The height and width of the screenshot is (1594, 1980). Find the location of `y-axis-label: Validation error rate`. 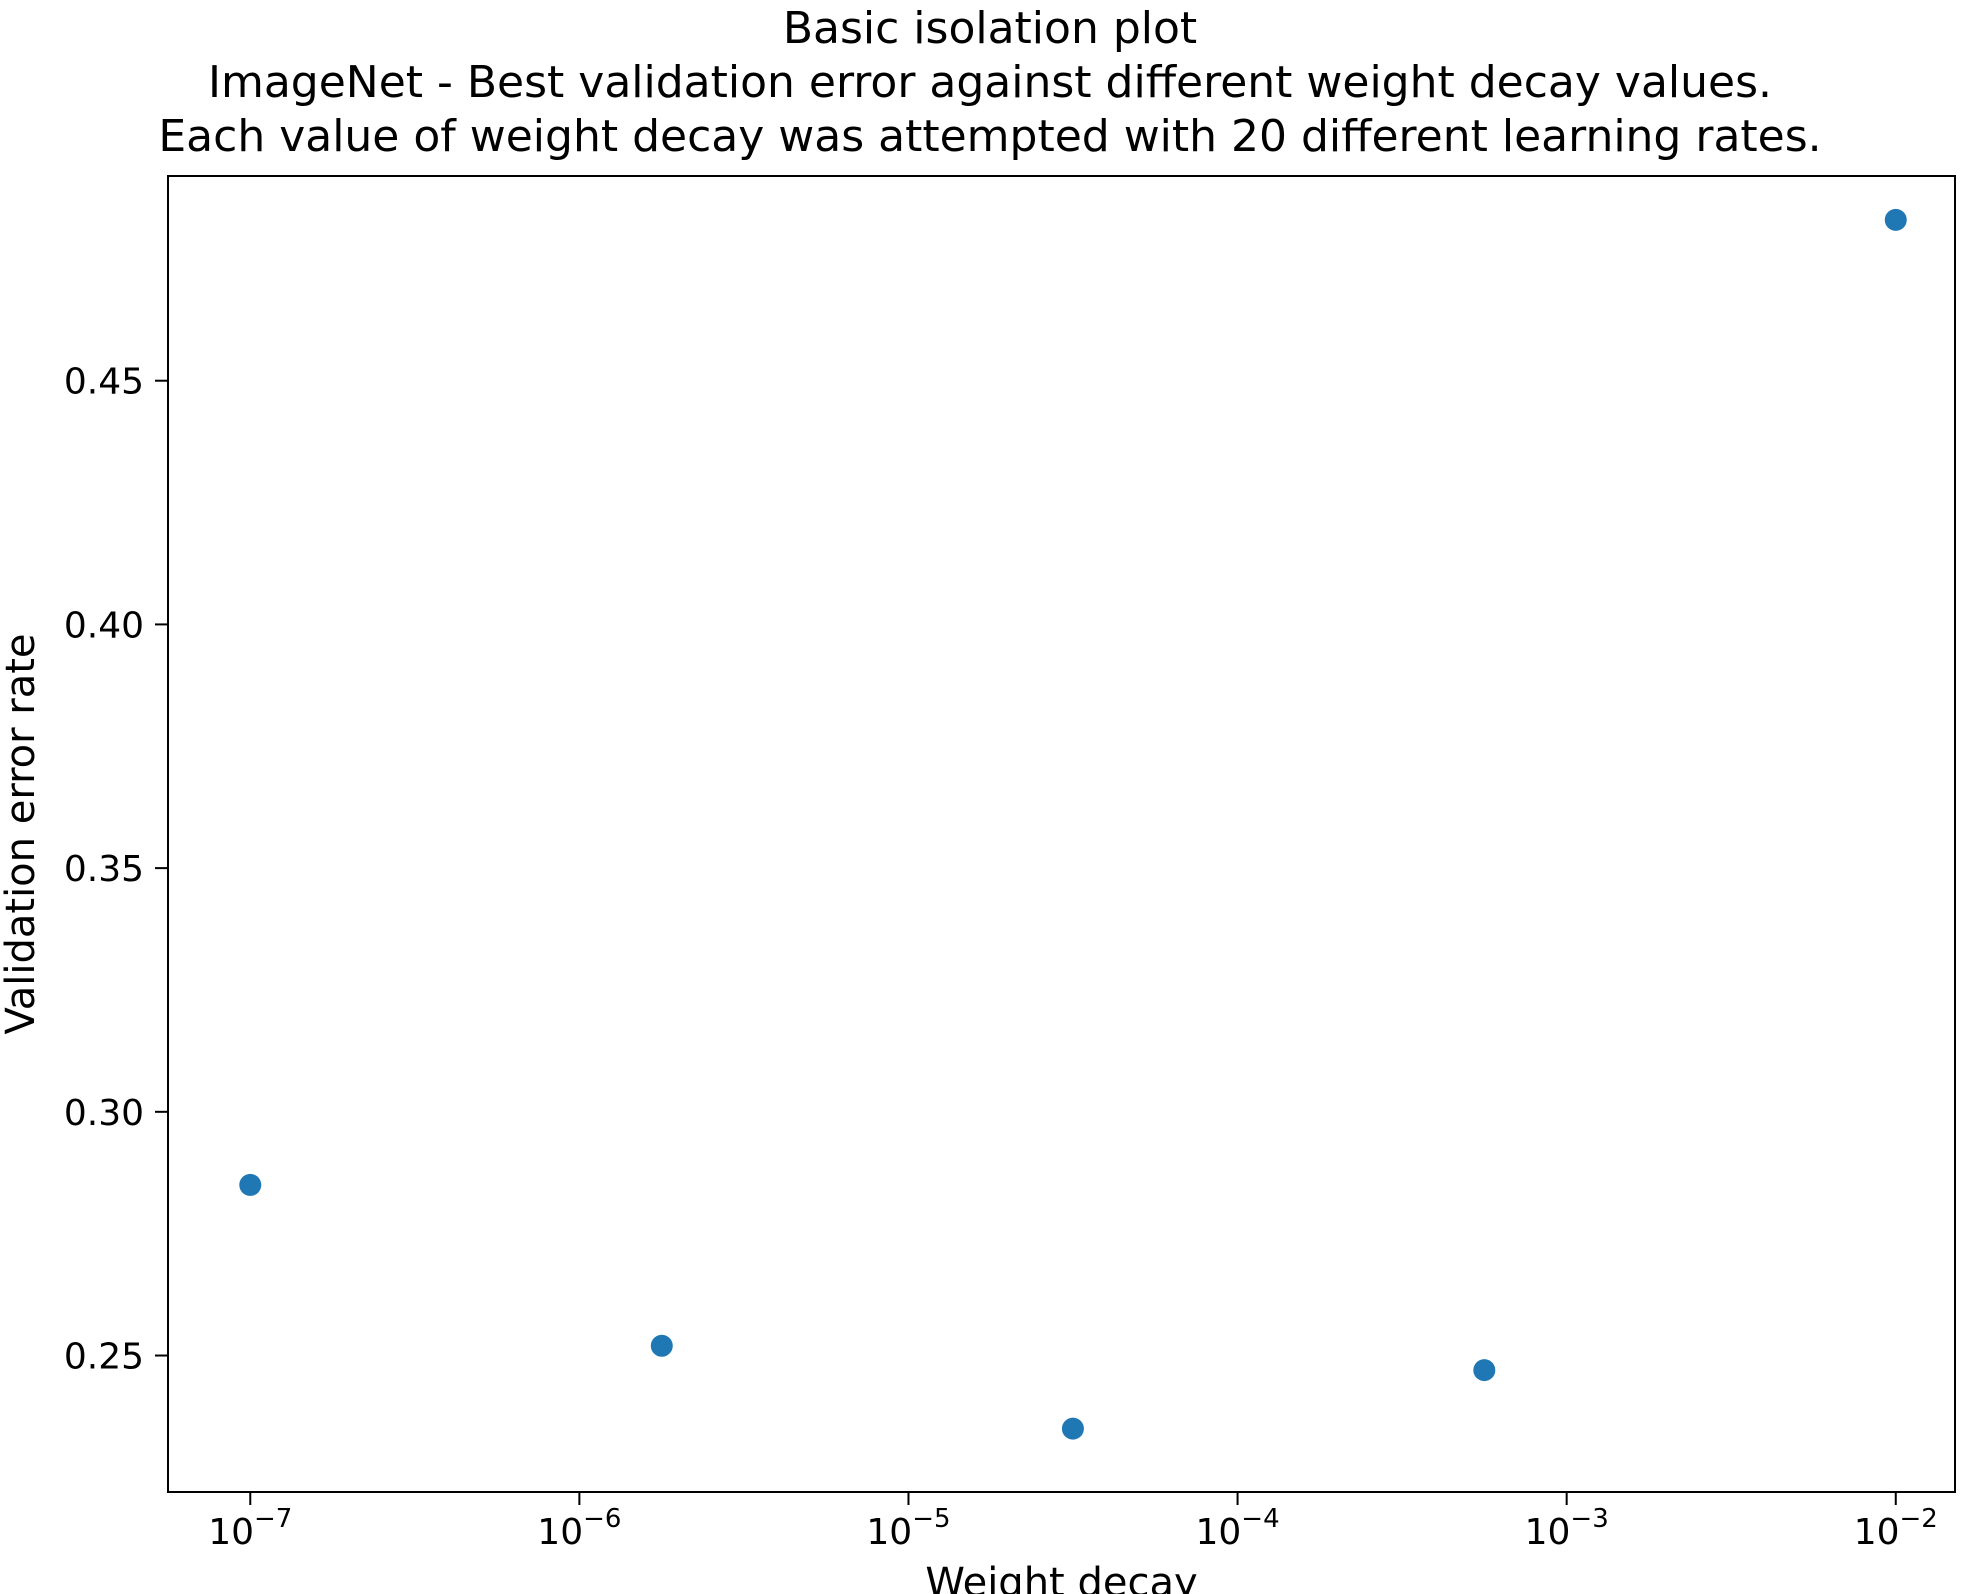

y-axis-label: Validation error rate is located at coordinates (22, 833).